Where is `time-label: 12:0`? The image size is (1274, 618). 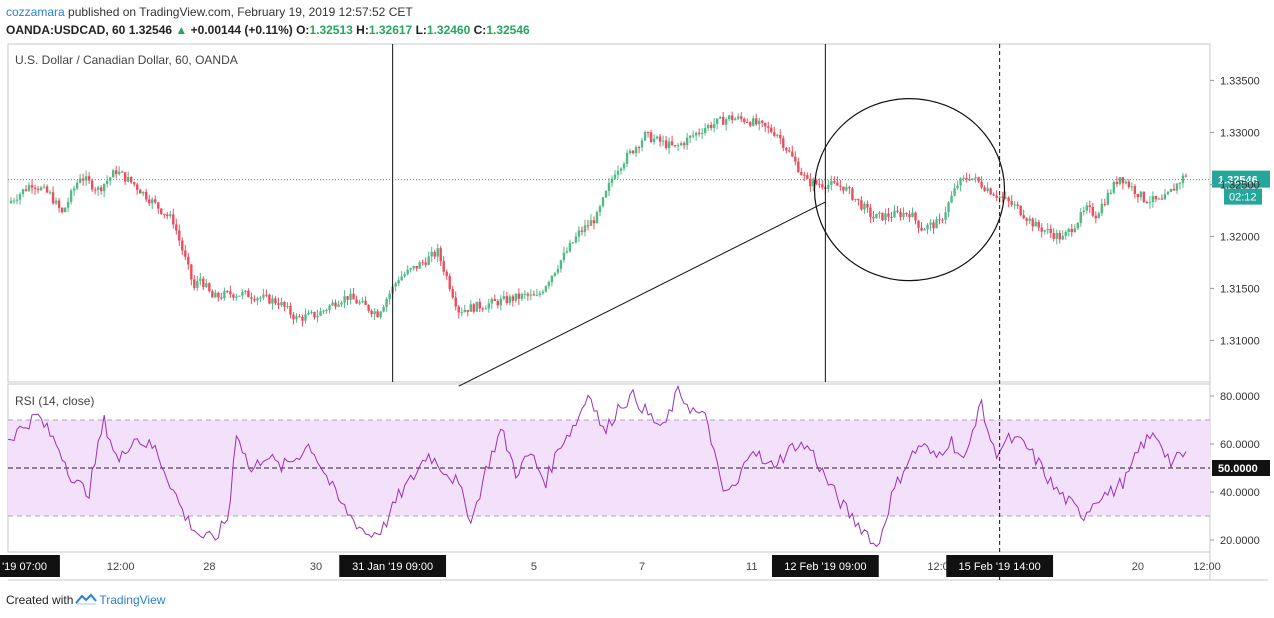
time-label: 12:0 is located at coordinates (937, 567).